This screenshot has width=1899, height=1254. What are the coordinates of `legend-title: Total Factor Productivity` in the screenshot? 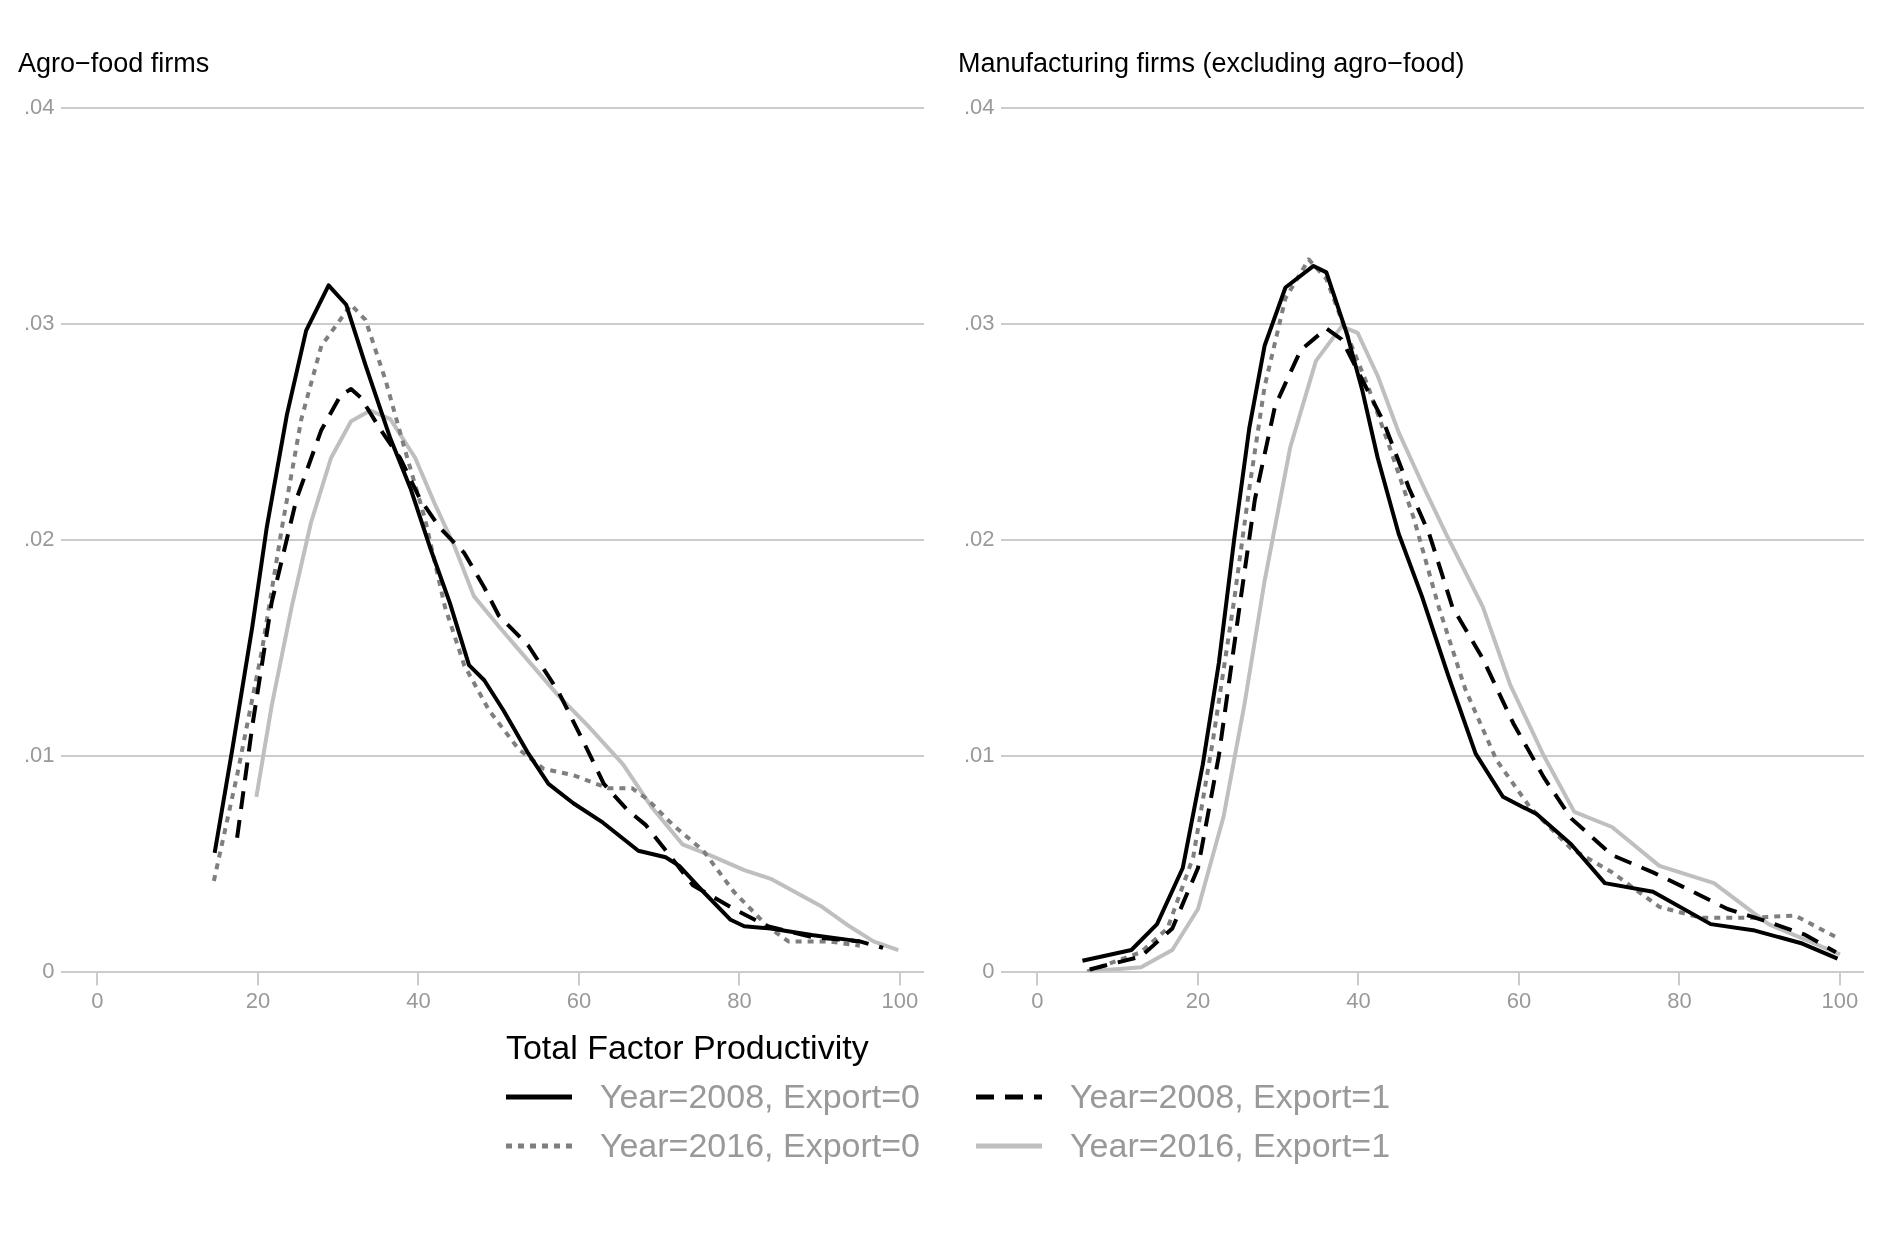 It's located at (687, 1047).